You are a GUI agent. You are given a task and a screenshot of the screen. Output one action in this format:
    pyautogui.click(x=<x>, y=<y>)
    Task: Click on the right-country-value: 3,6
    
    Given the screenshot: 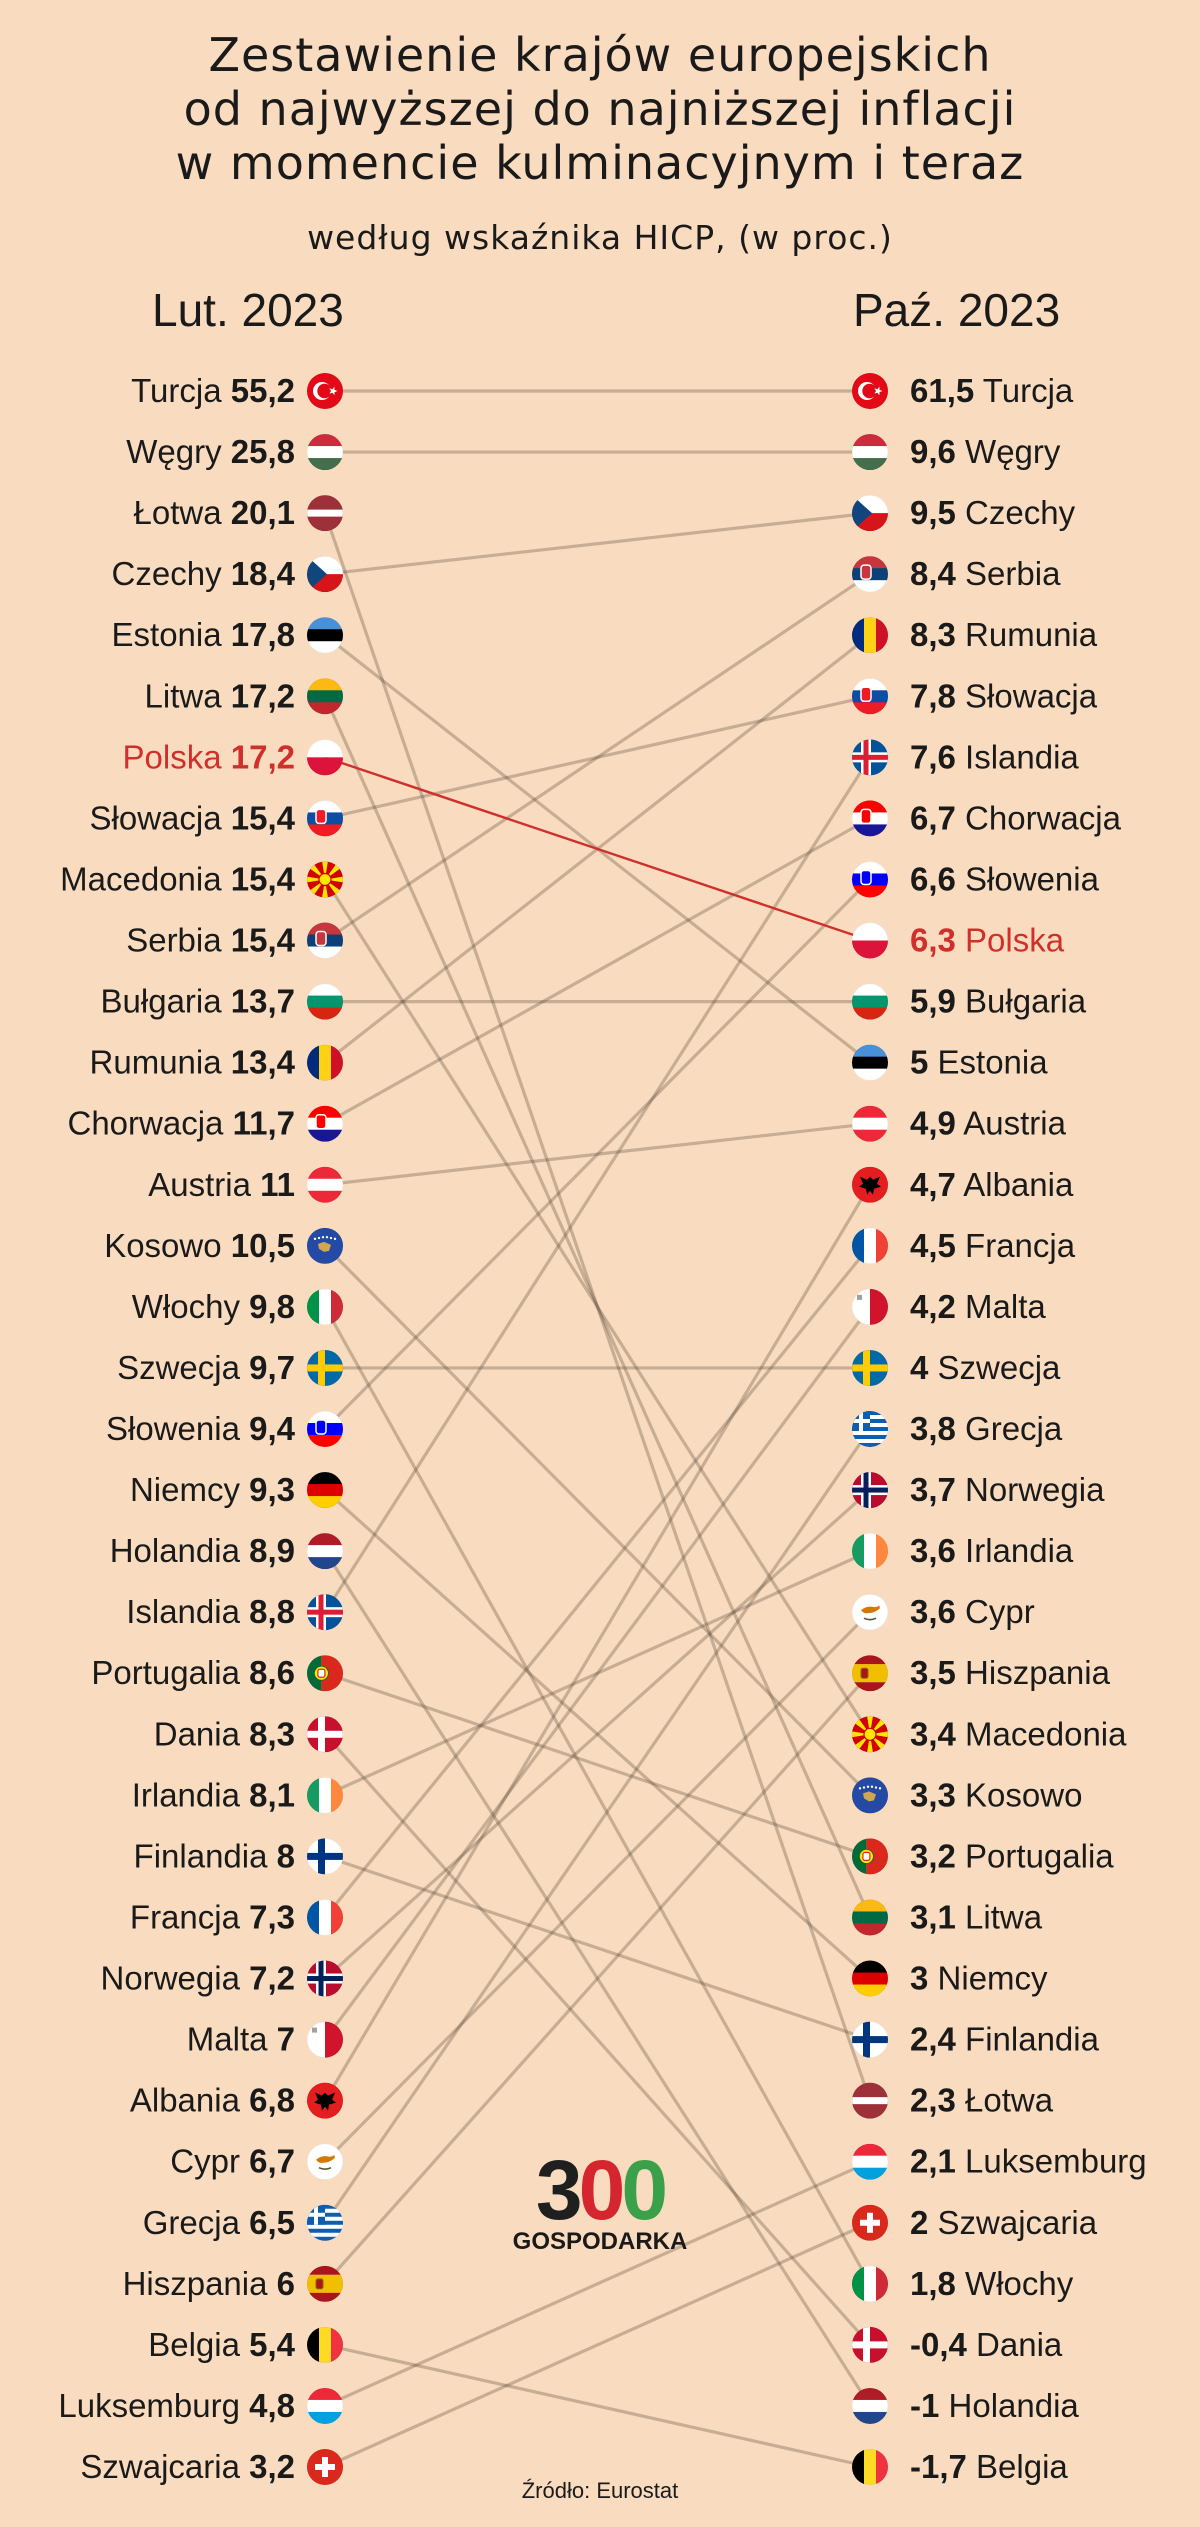 What is the action you would take?
    pyautogui.click(x=933, y=1611)
    